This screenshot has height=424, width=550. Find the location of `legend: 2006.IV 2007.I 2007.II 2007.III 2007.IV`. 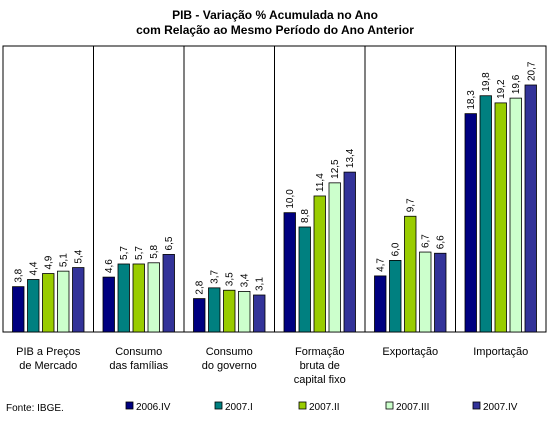

legend: 2006.IV 2007.I 2007.II 2007.III 2007.IV is located at coordinates (321, 407).